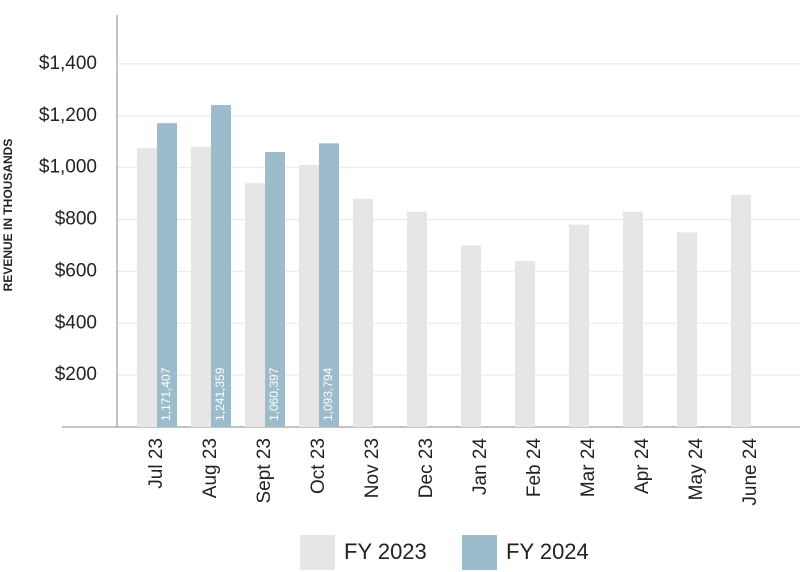 This screenshot has height=572, width=803. What do you see at coordinates (588, 468) in the screenshot?
I see `x-tick-label: Mar 24` at bounding box center [588, 468].